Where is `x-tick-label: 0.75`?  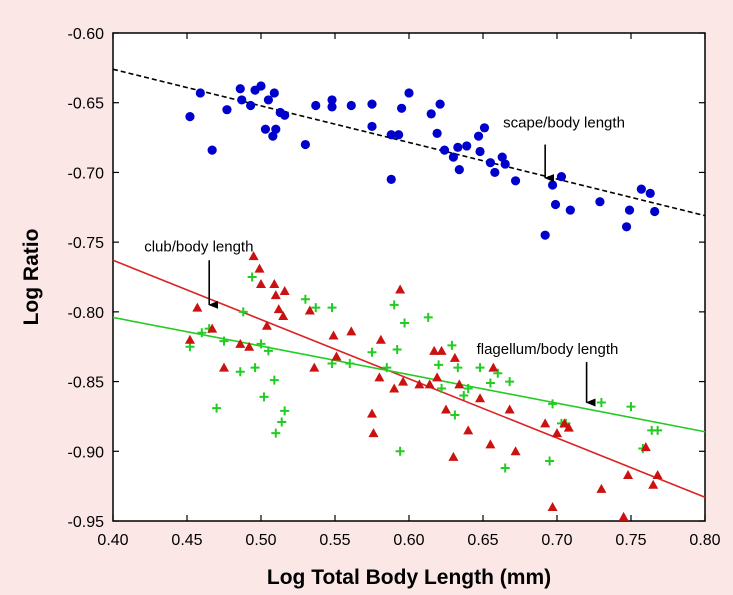
x-tick-label: 0.75 is located at coordinates (630, 540).